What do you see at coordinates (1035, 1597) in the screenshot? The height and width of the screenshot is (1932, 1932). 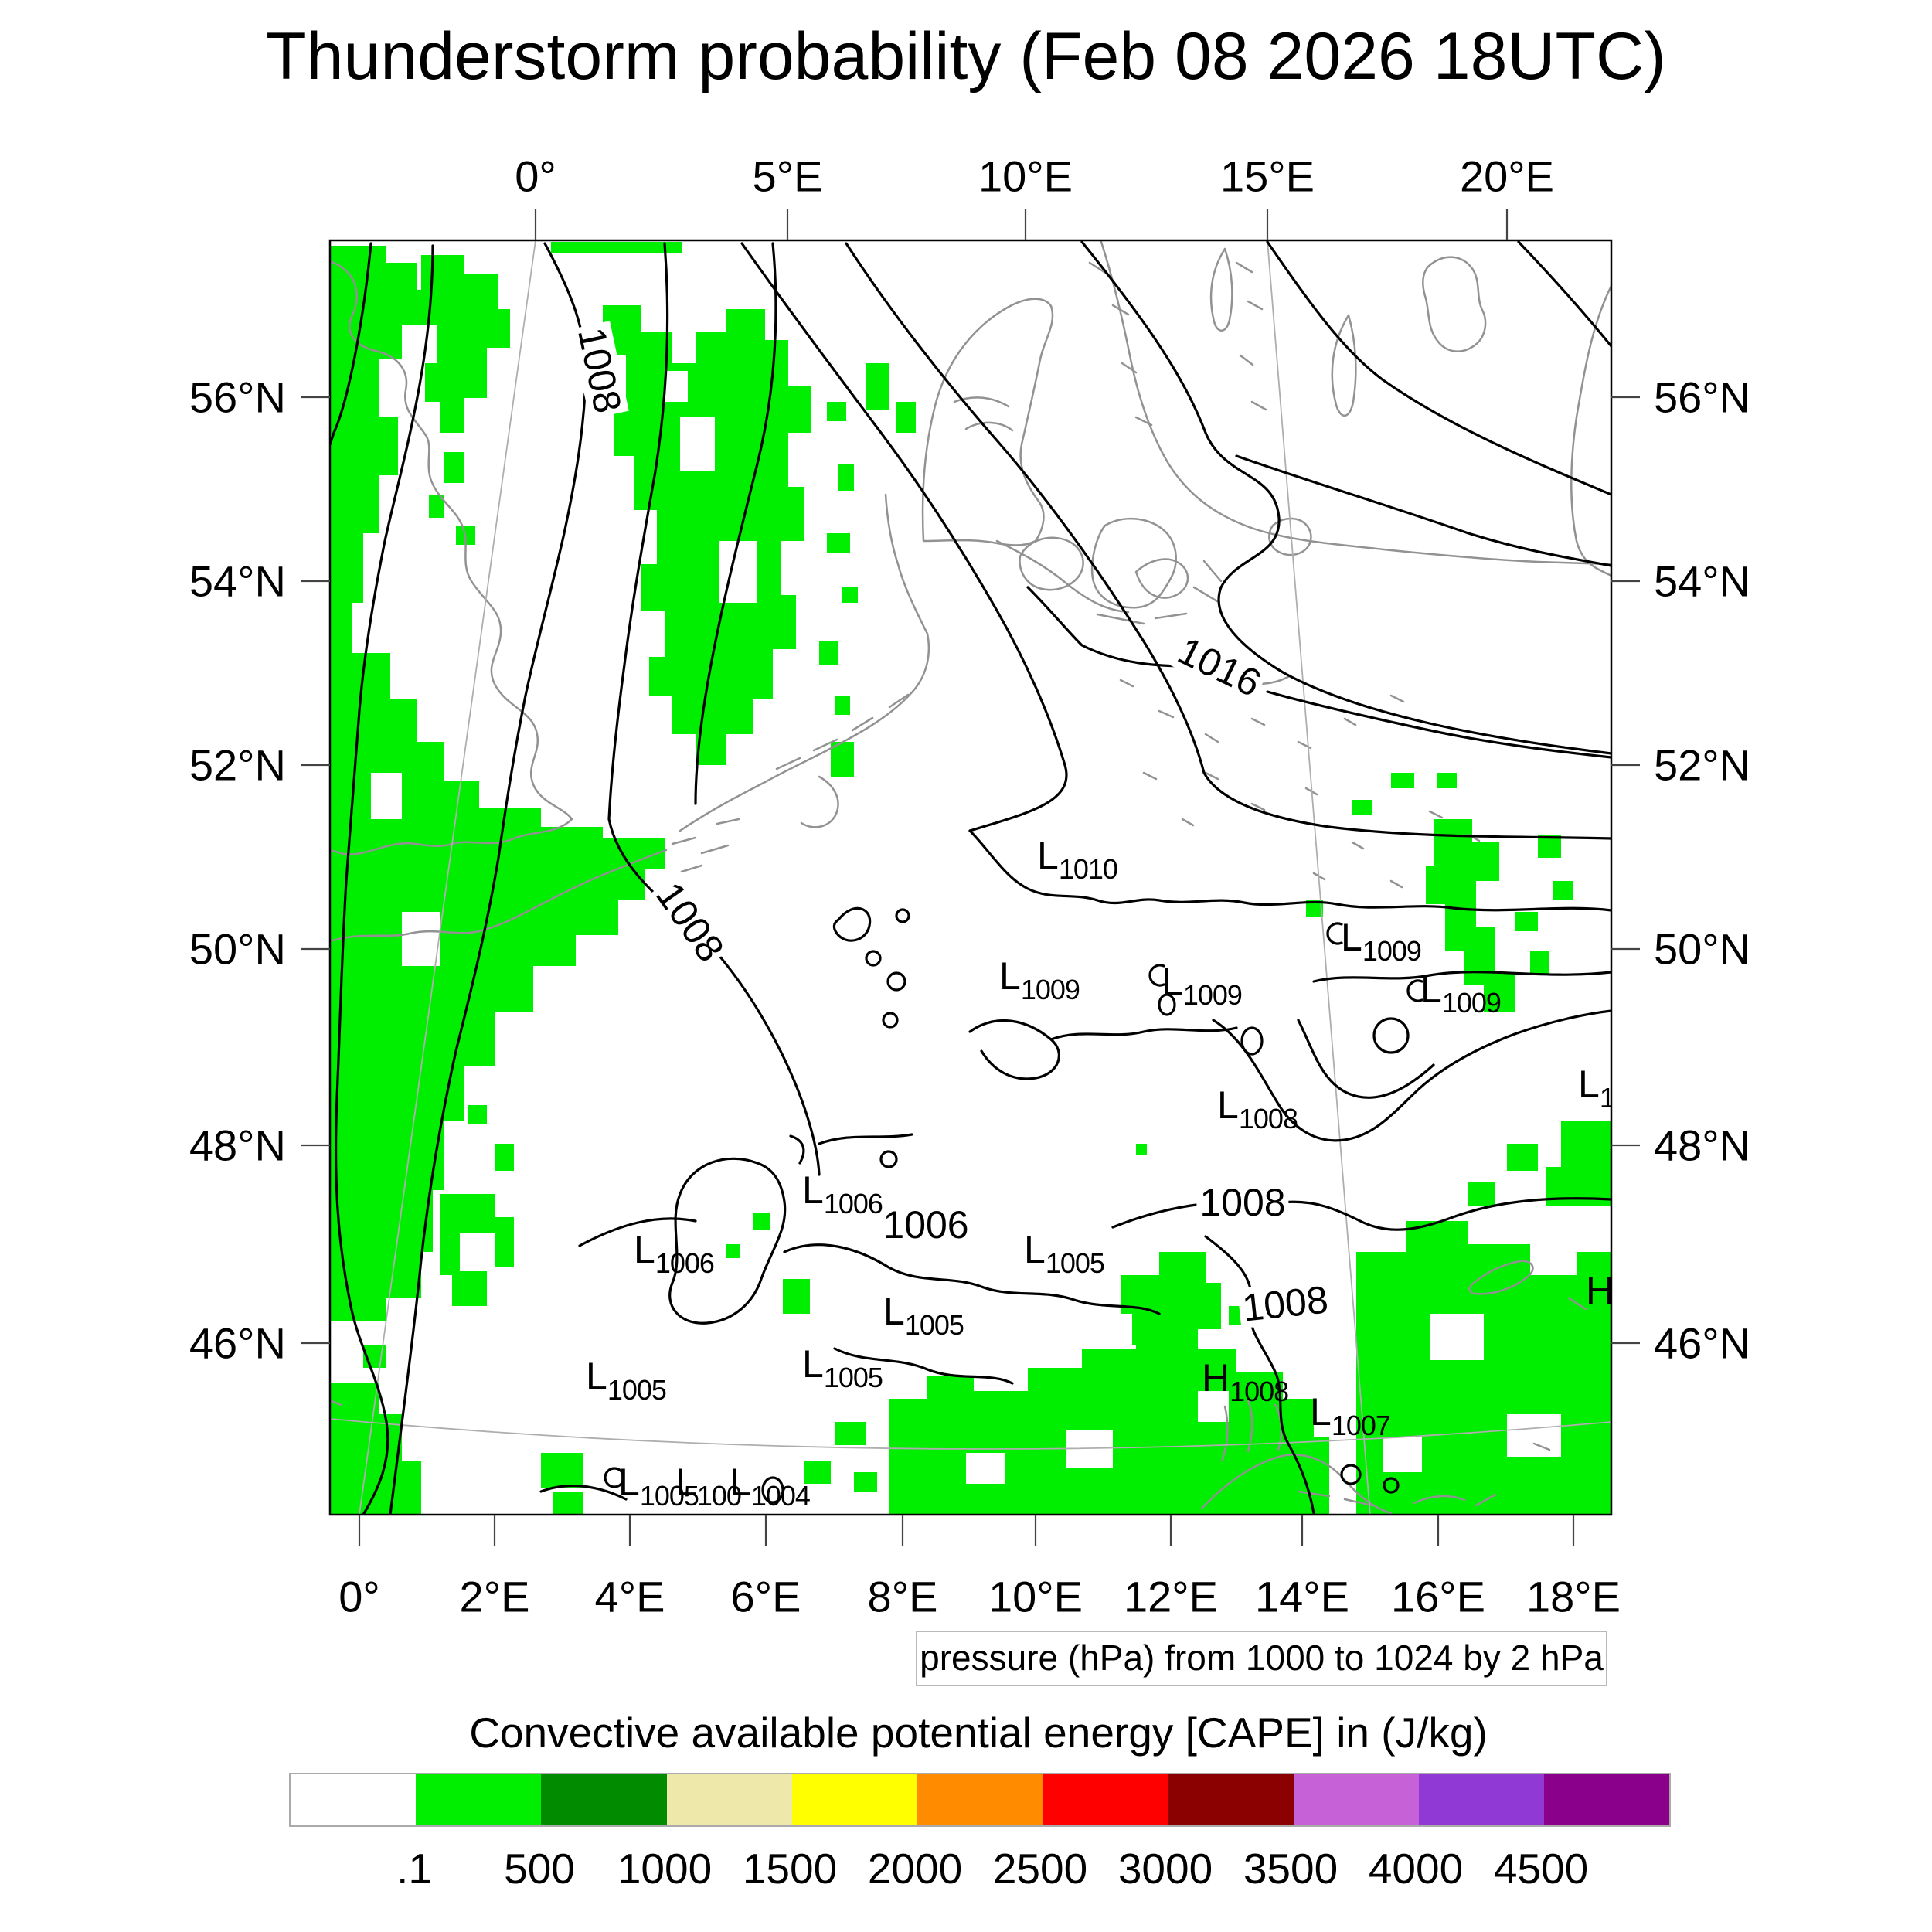 I see `axis-label-bottom-5: 10°E` at bounding box center [1035, 1597].